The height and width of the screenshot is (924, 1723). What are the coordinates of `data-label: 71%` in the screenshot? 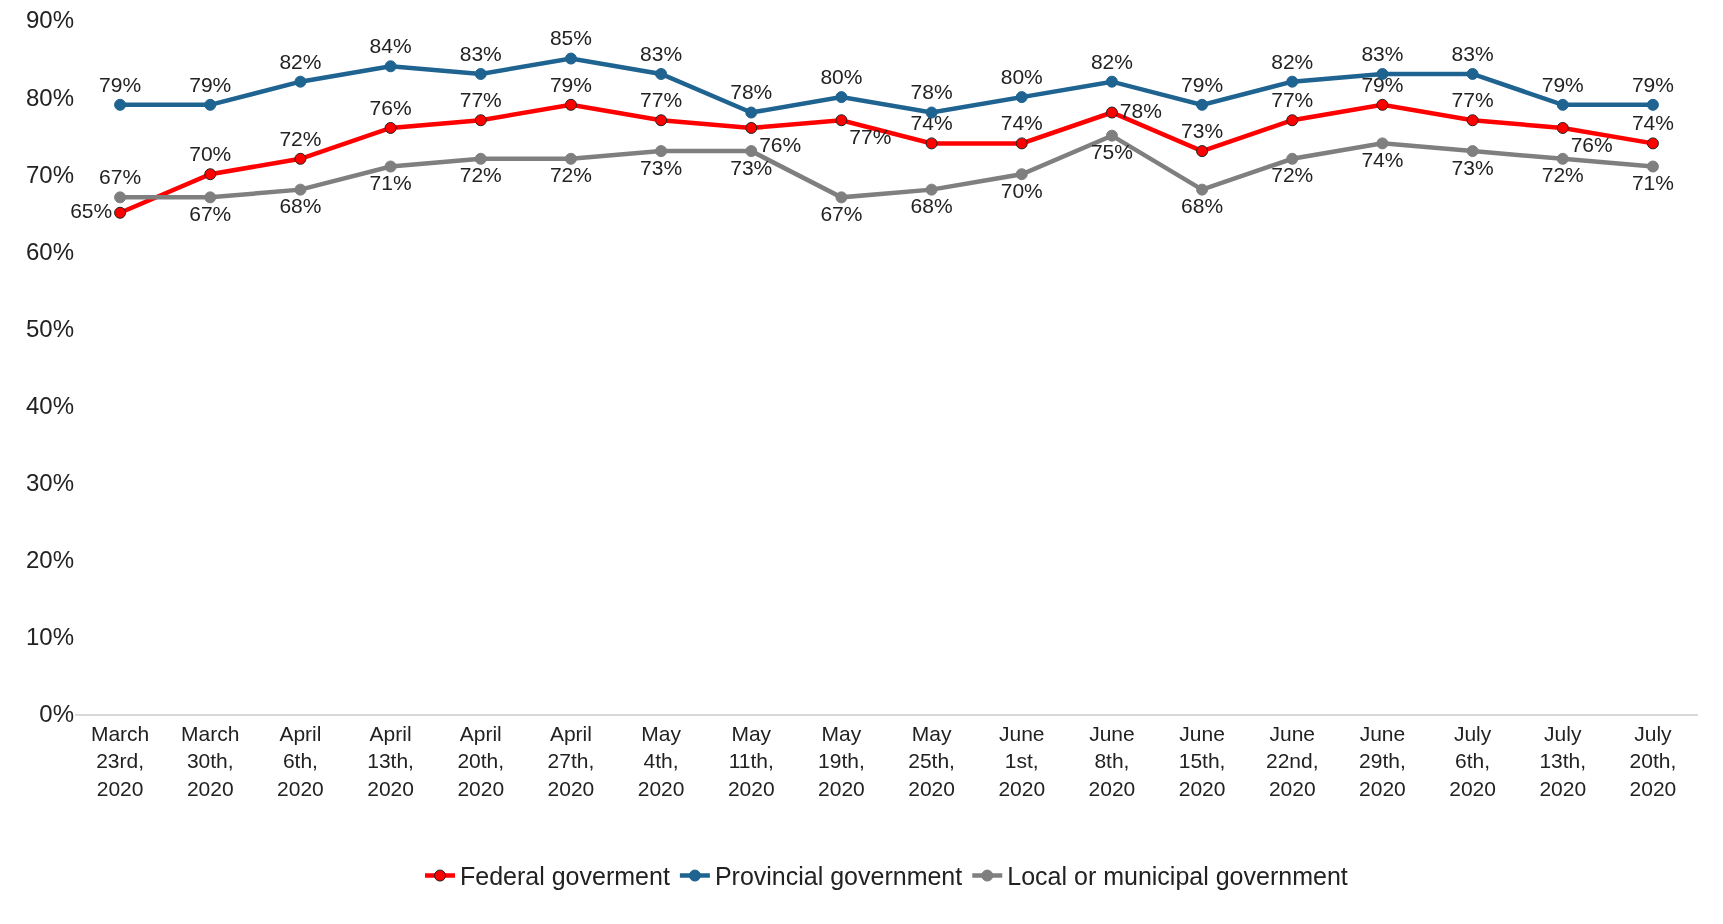 It's located at (1652, 183).